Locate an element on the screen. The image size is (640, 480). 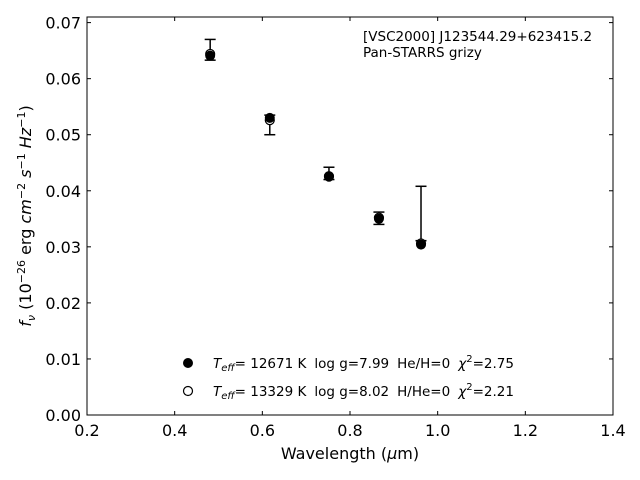
y-axis-label: fν (10−26 erg cm−2 s−1 Hz−1) is located at coordinates (26, 215).